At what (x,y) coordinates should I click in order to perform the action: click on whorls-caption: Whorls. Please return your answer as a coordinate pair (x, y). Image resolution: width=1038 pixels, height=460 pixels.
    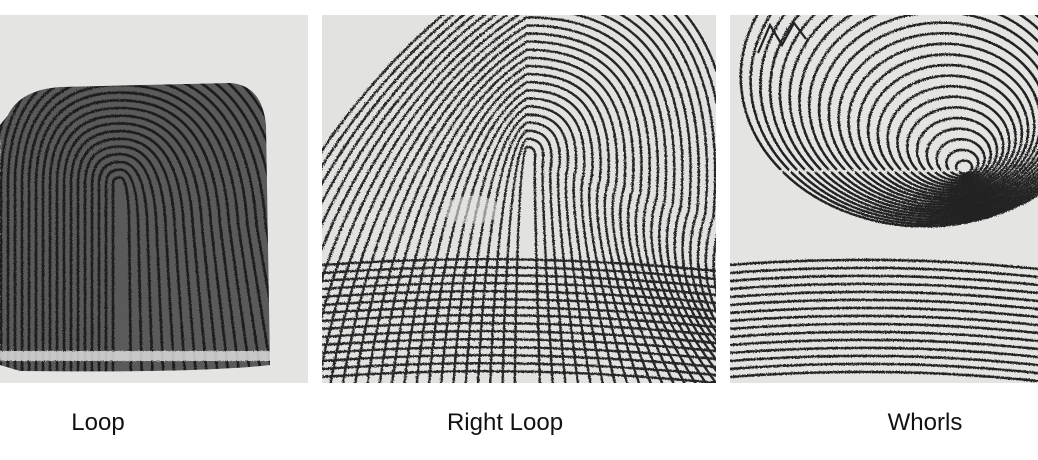
    Looking at the image, I should click on (925, 423).